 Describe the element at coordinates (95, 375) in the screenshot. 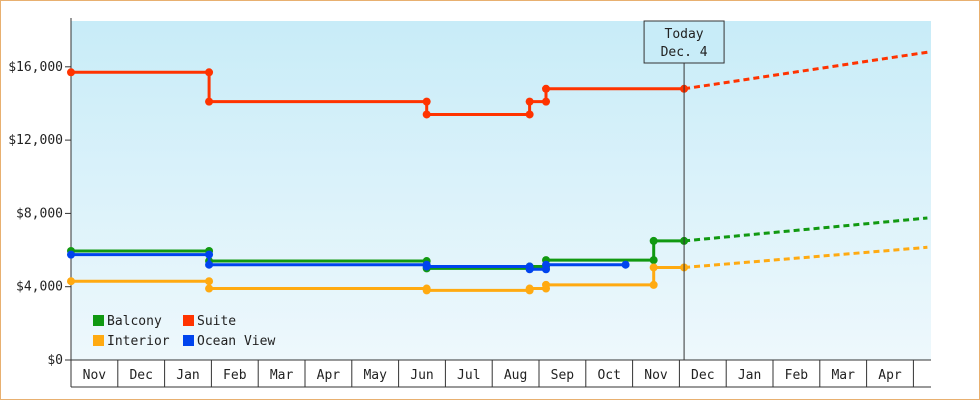

I see `x-month-label-0: Nov` at that location.